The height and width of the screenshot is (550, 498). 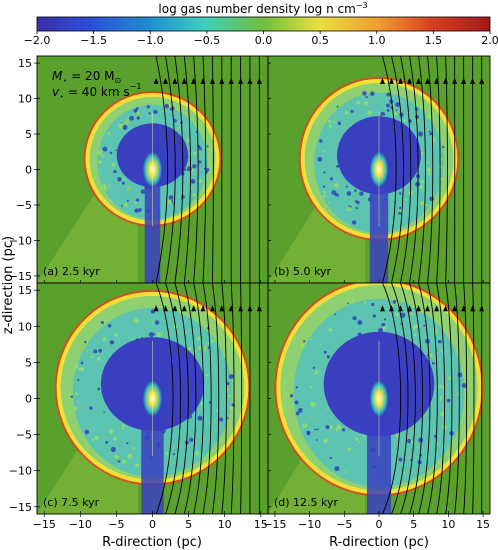 I want to click on colorbar-label: log gas number density log n cm−3, so click(x=262, y=8).